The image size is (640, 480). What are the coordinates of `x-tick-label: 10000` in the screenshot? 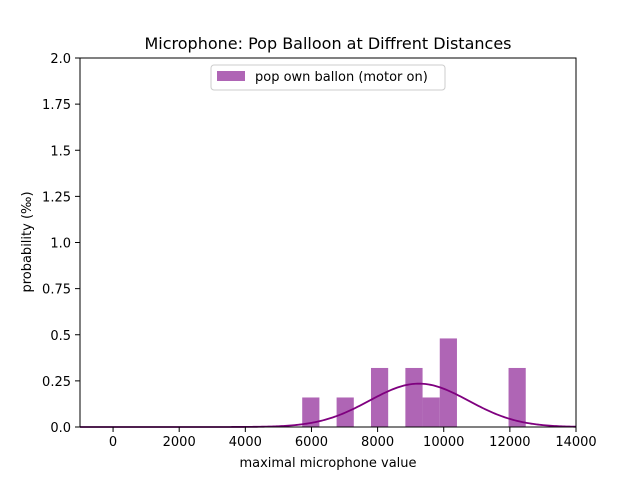 It's located at (443, 442).